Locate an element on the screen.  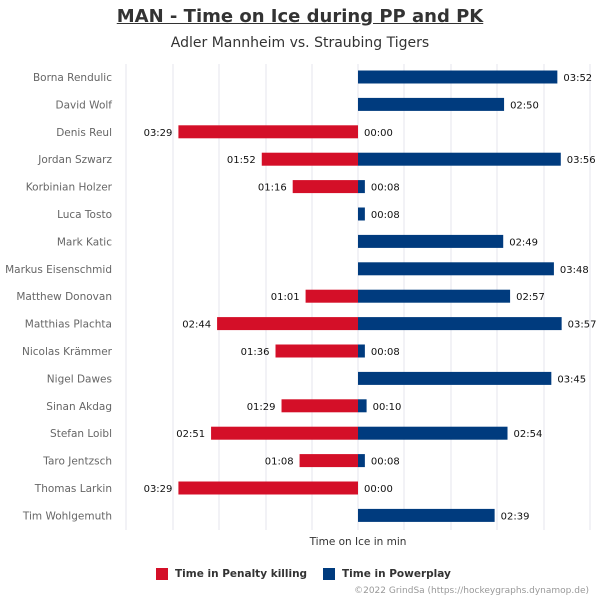
data-label-powerplay: 02:57 is located at coordinates (530, 297).